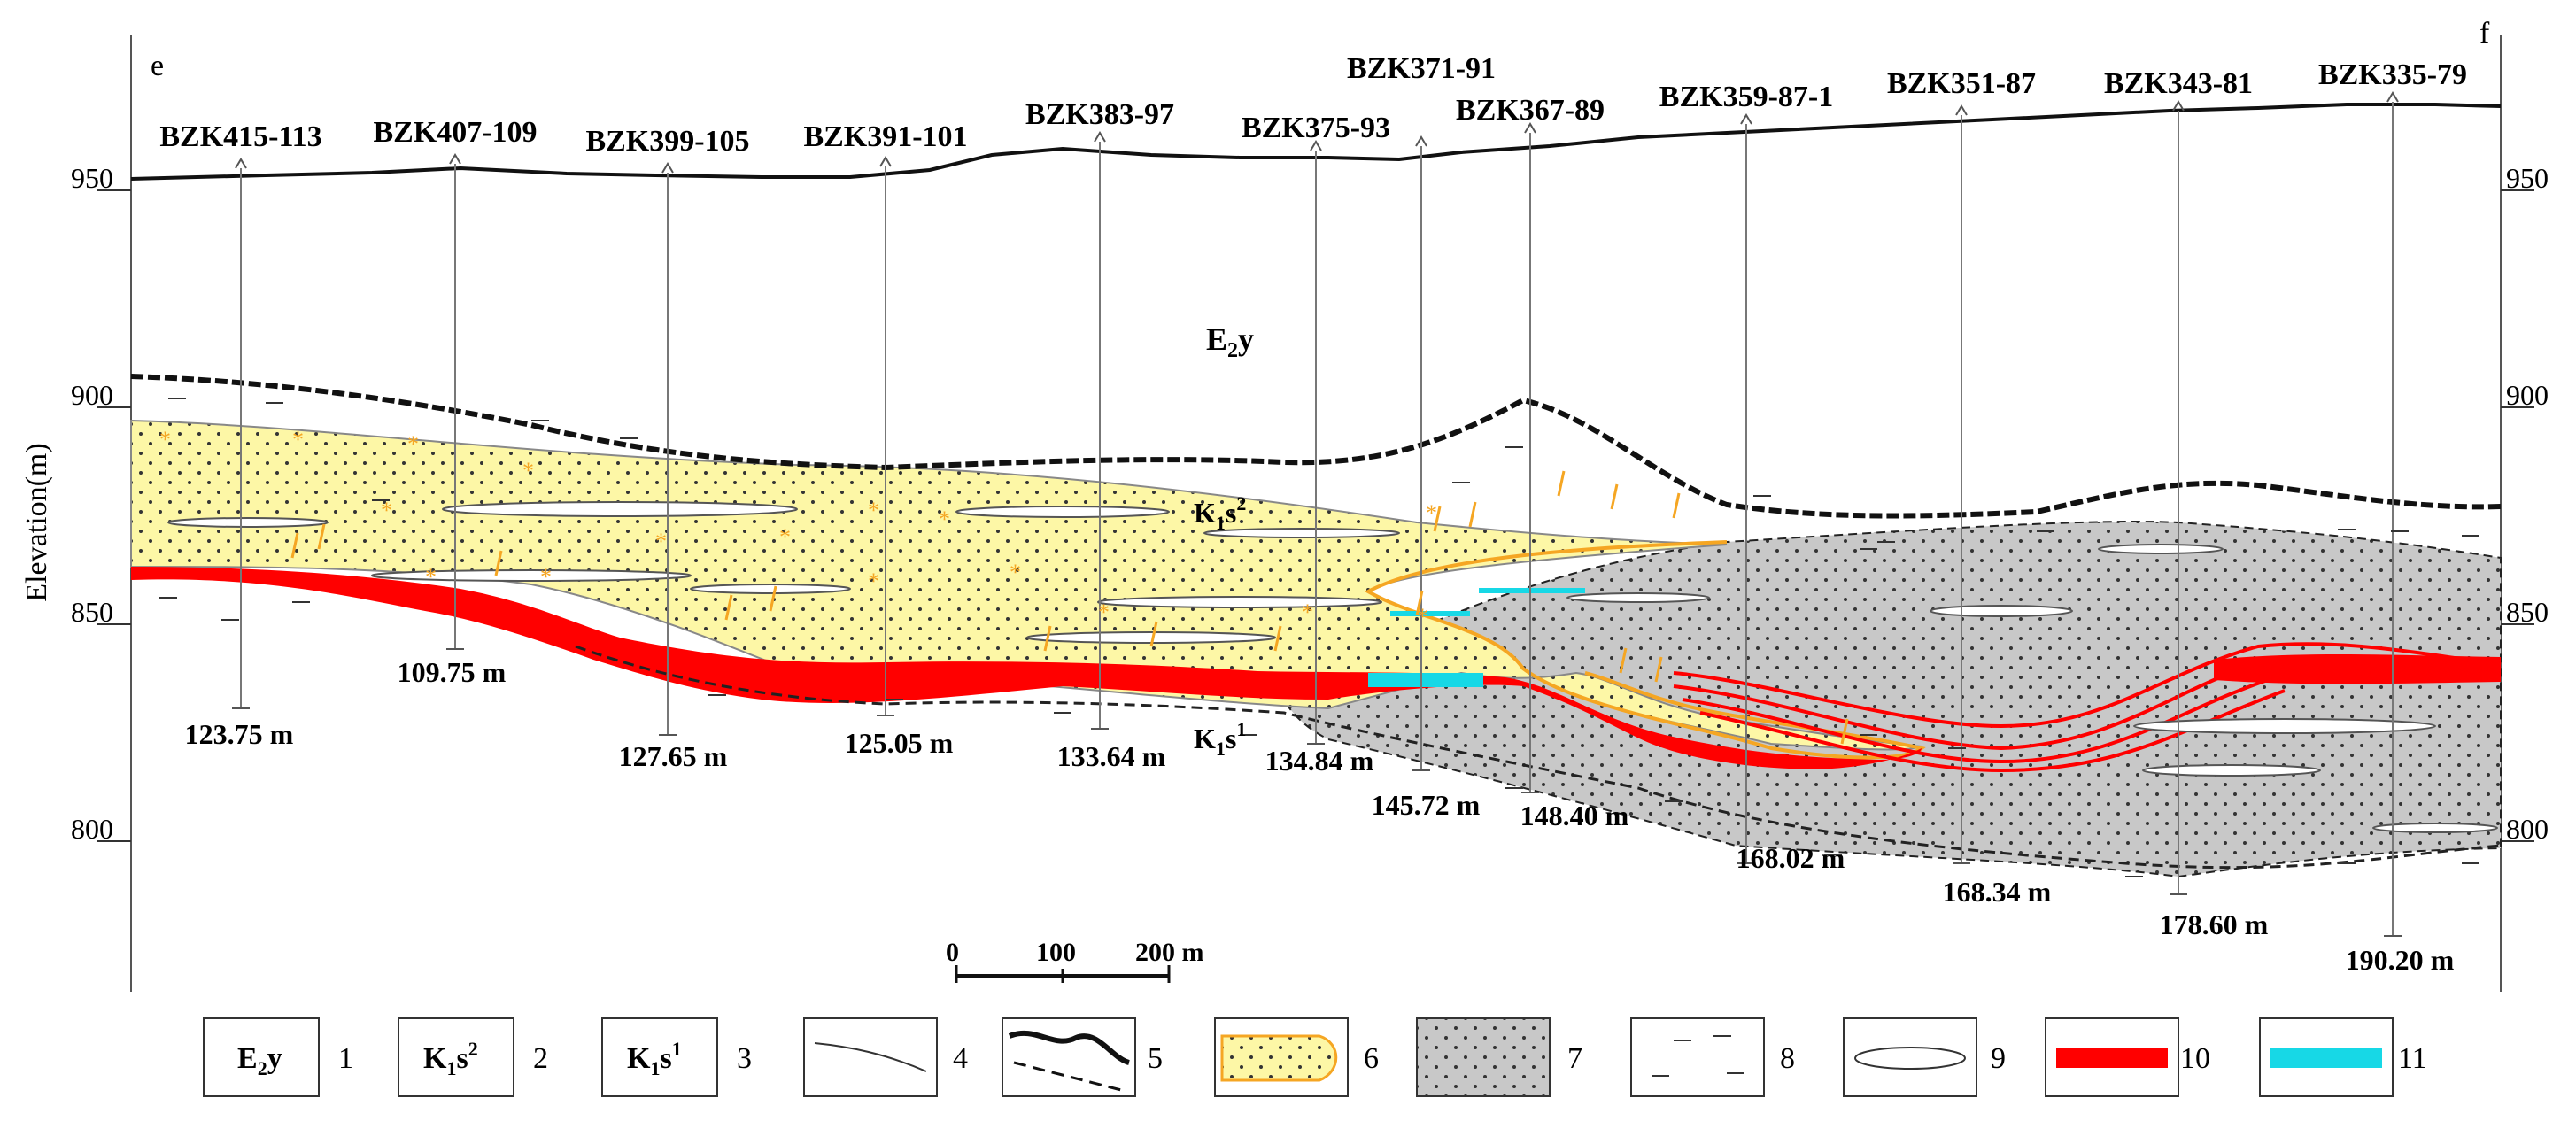 The height and width of the screenshot is (1121, 2576). Describe the element at coordinates (2527, 395) in the screenshot. I see `tick-900-right: 900` at that location.